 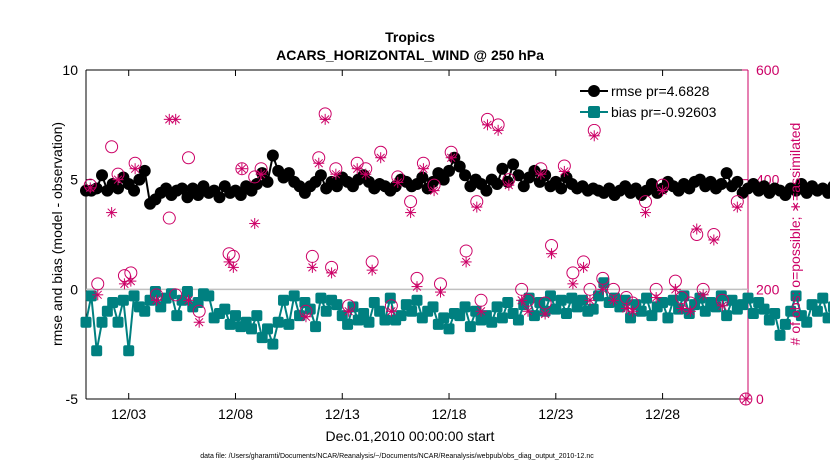 What do you see at coordinates (235, 414) in the screenshot?
I see `x-tick-label: 12/08` at bounding box center [235, 414].